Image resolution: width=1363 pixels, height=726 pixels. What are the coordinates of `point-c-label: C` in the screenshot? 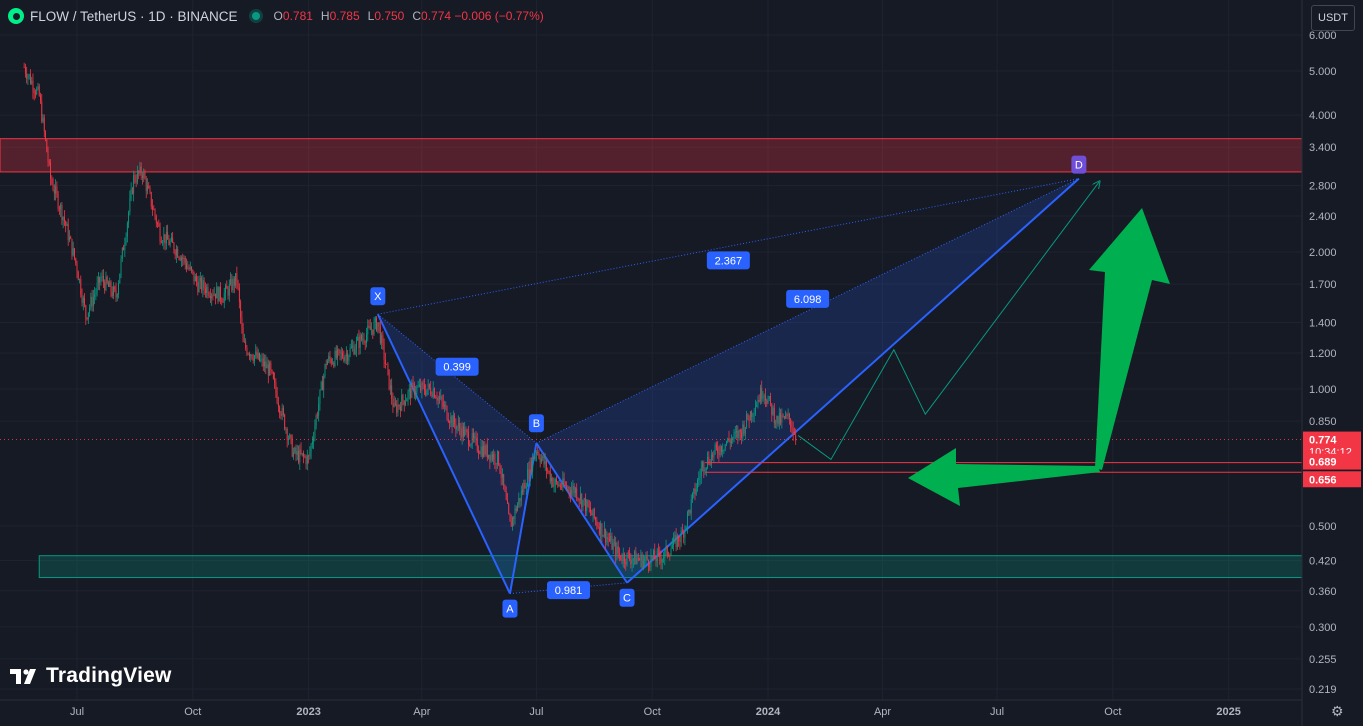 It's located at (627, 599).